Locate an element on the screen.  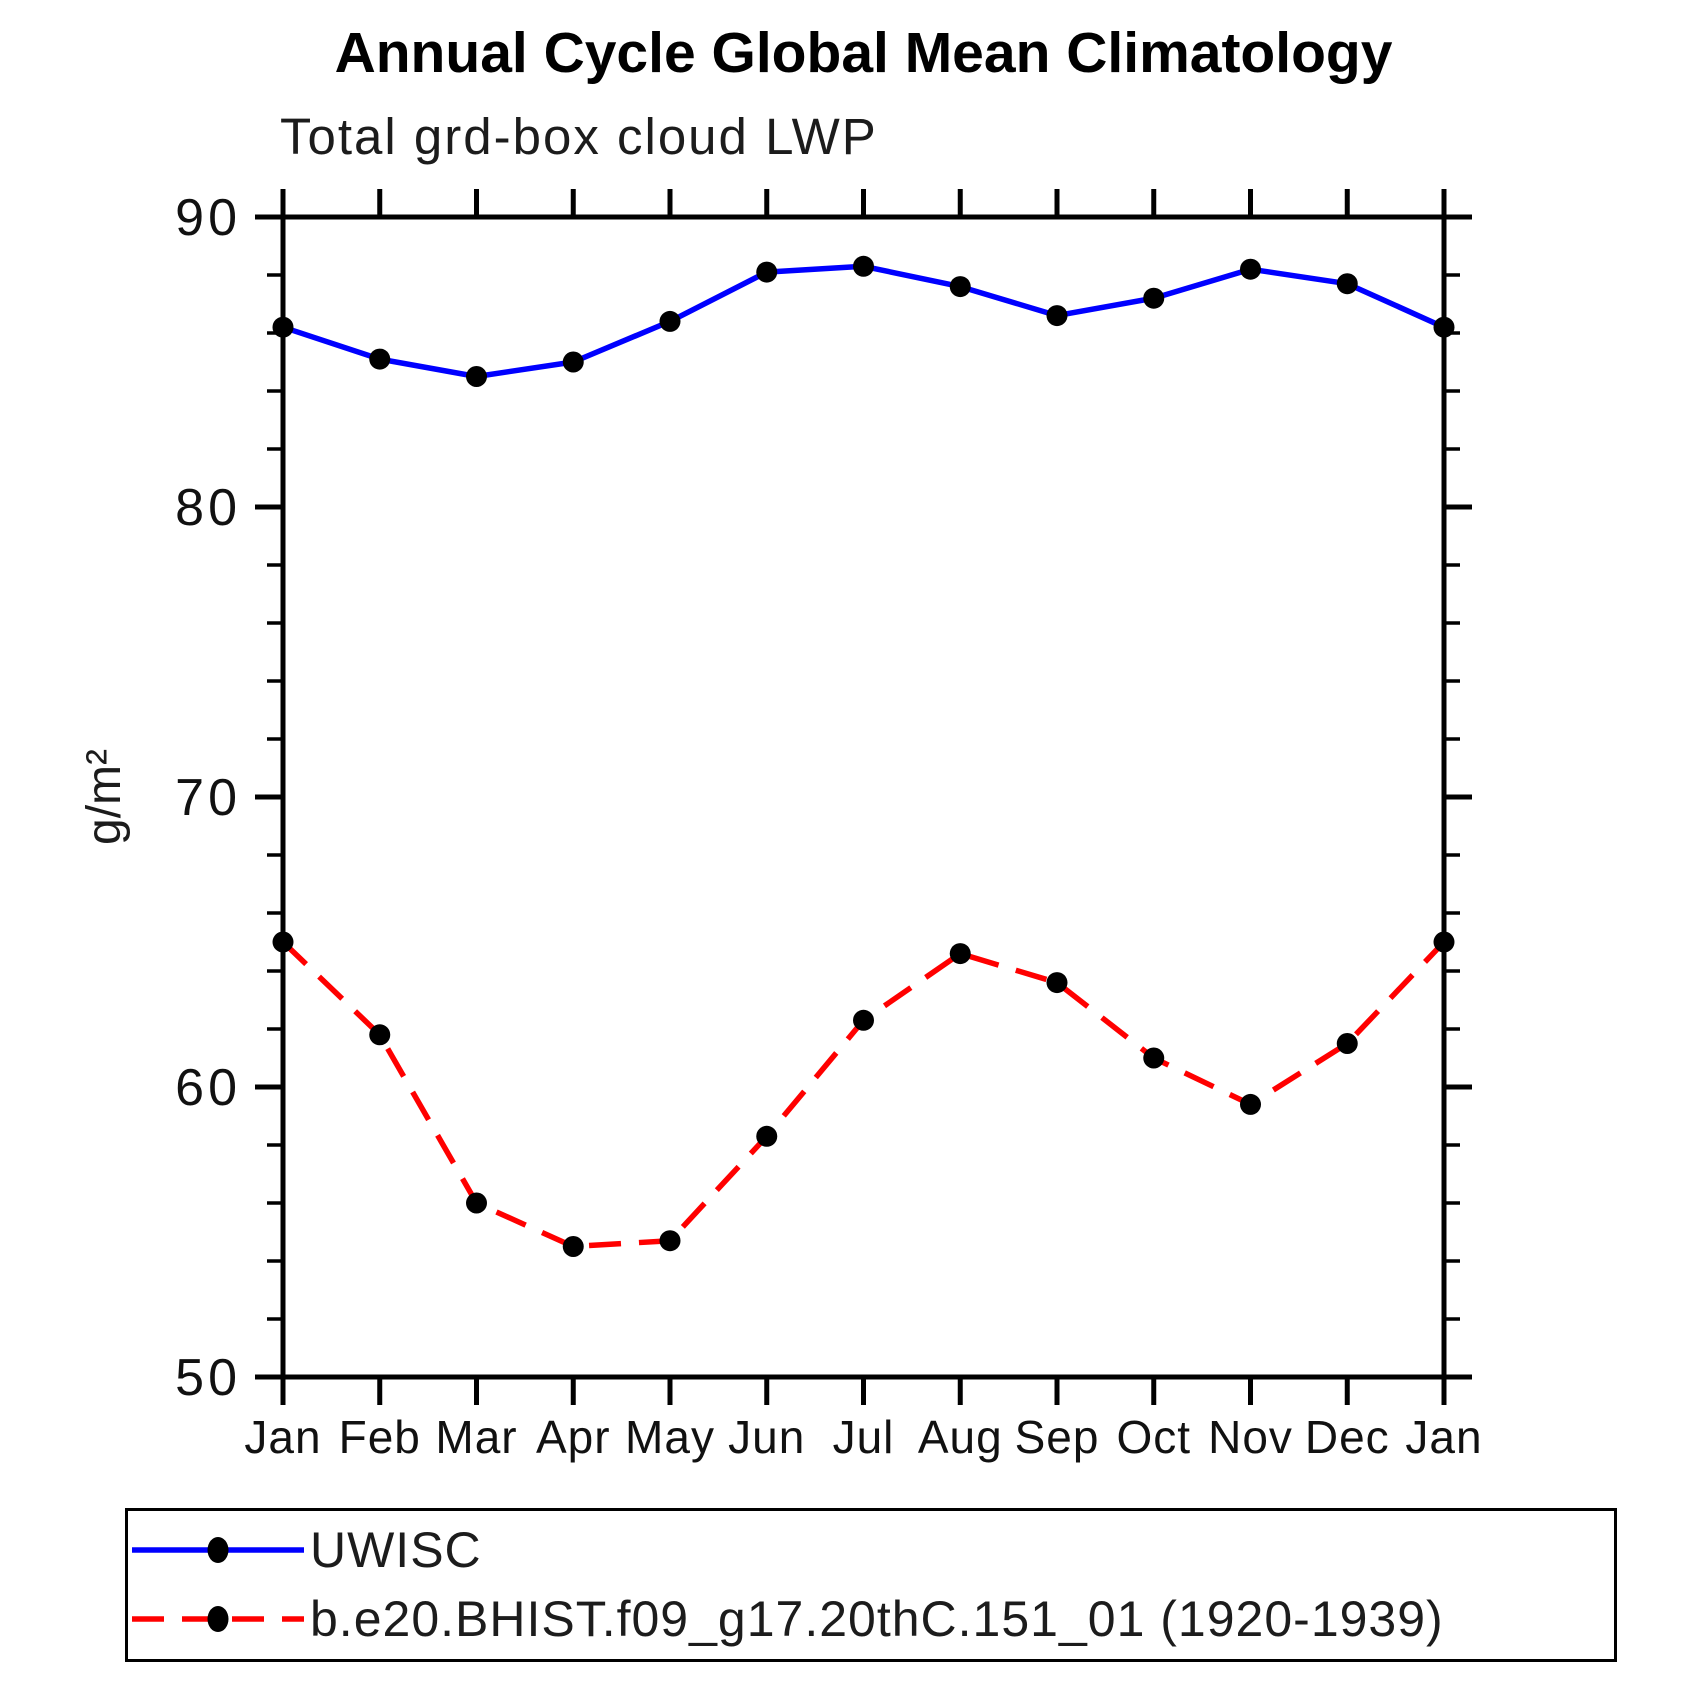
y-tick-label: 80 is located at coordinates (208, 508).